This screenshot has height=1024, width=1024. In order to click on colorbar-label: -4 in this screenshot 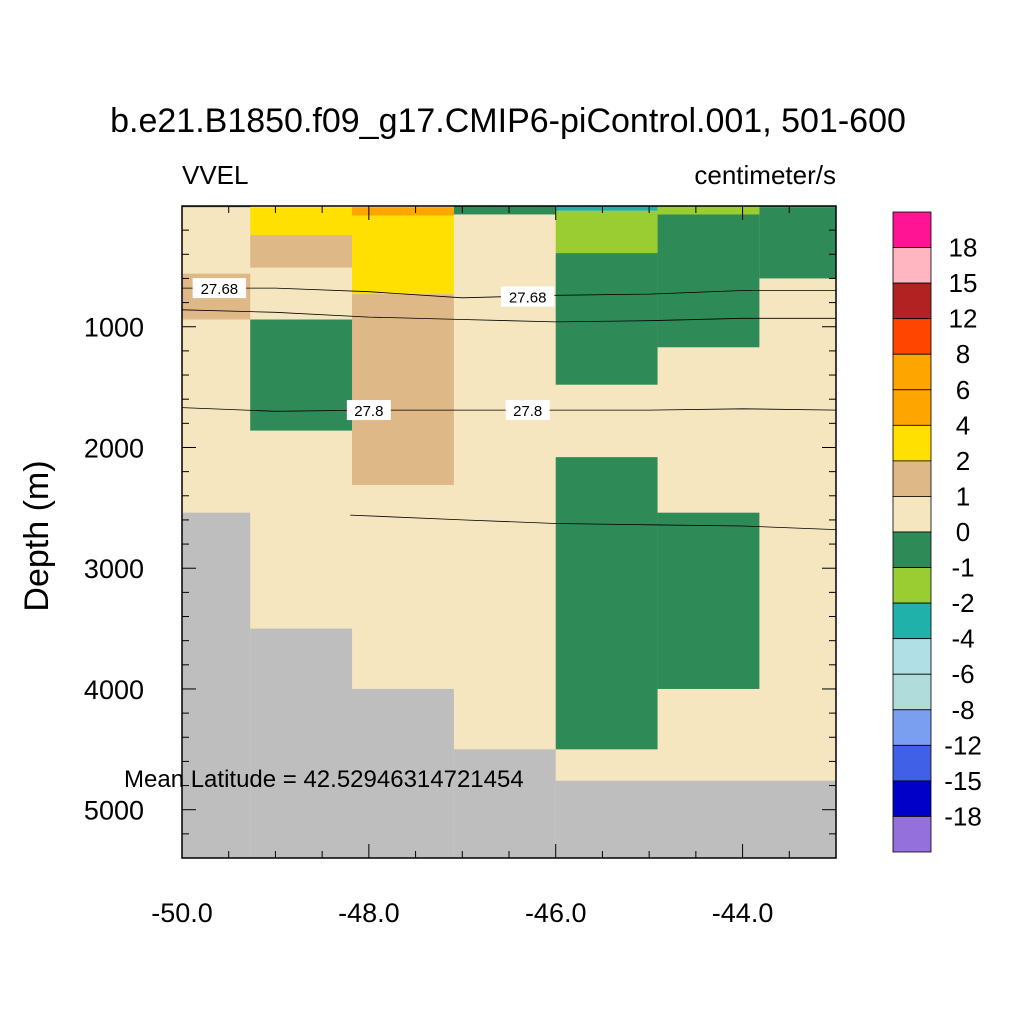, I will do `click(962, 639)`.